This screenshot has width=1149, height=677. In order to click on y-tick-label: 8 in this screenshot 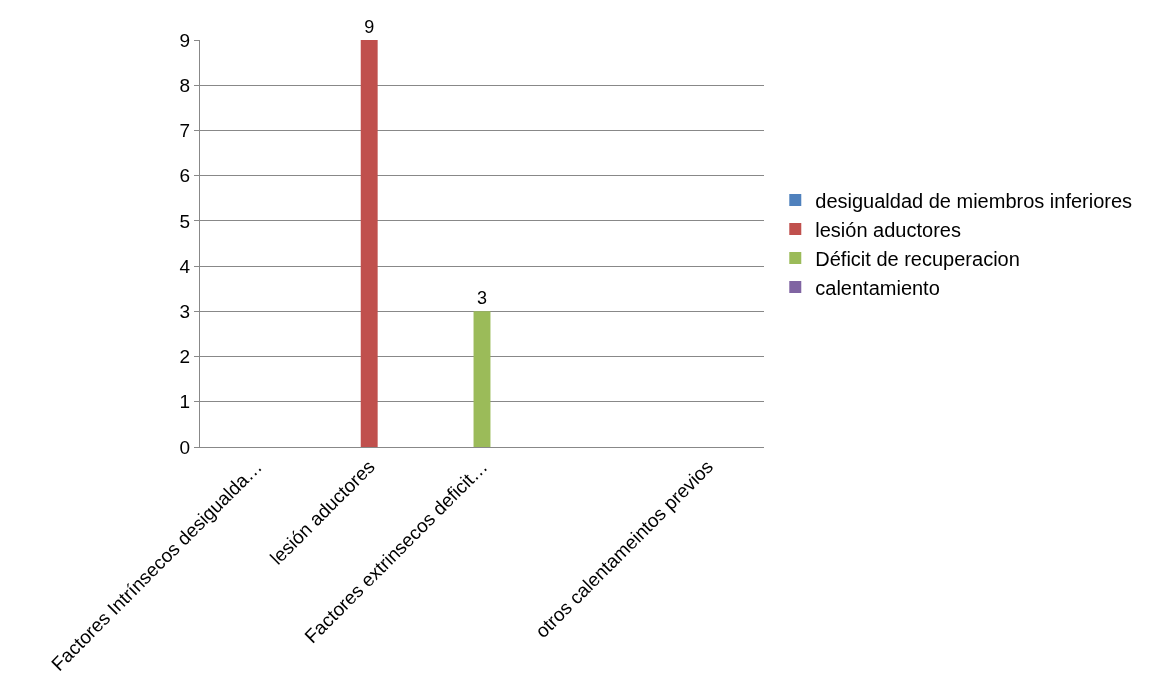, I will do `click(185, 85)`.